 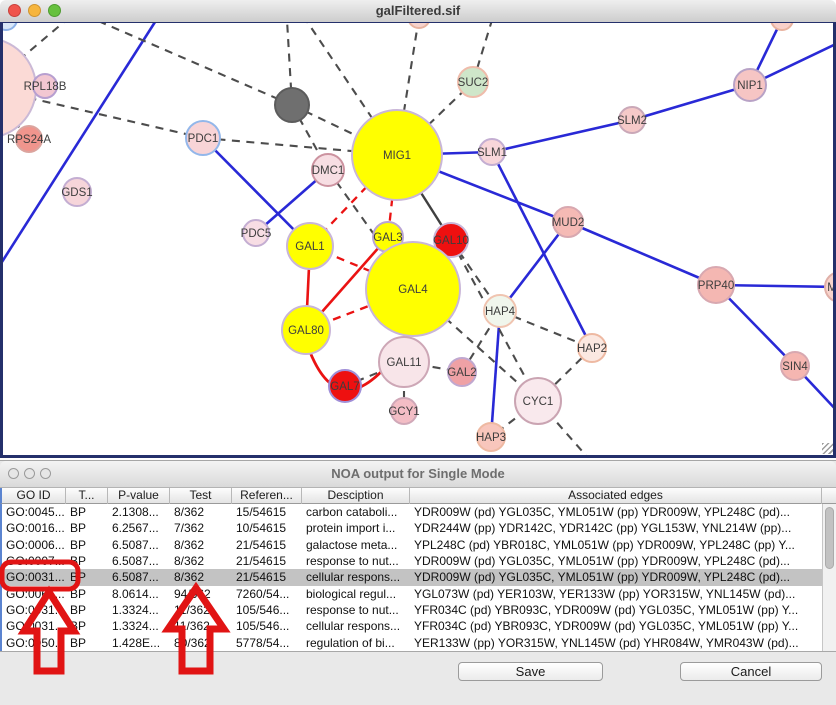 I want to click on network-node-MUD2: MUD2, so click(x=568, y=222).